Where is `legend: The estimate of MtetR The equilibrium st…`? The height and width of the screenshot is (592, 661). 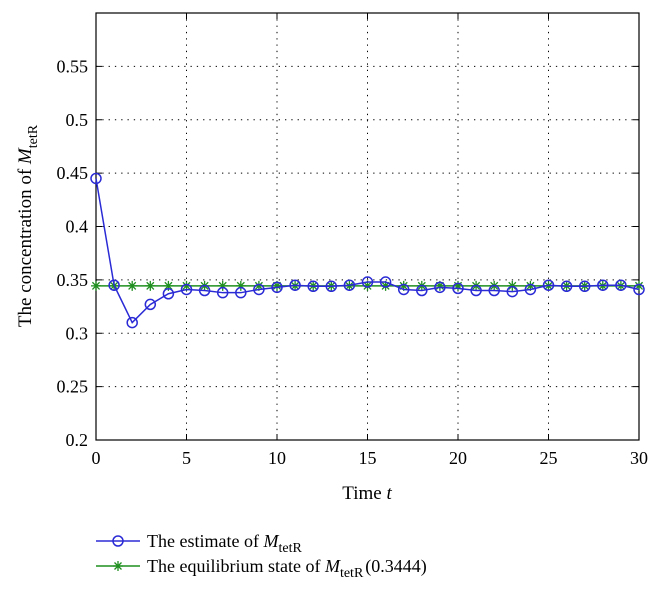
legend: The estimate of MtetR The equilibrium st… is located at coordinates (261, 556).